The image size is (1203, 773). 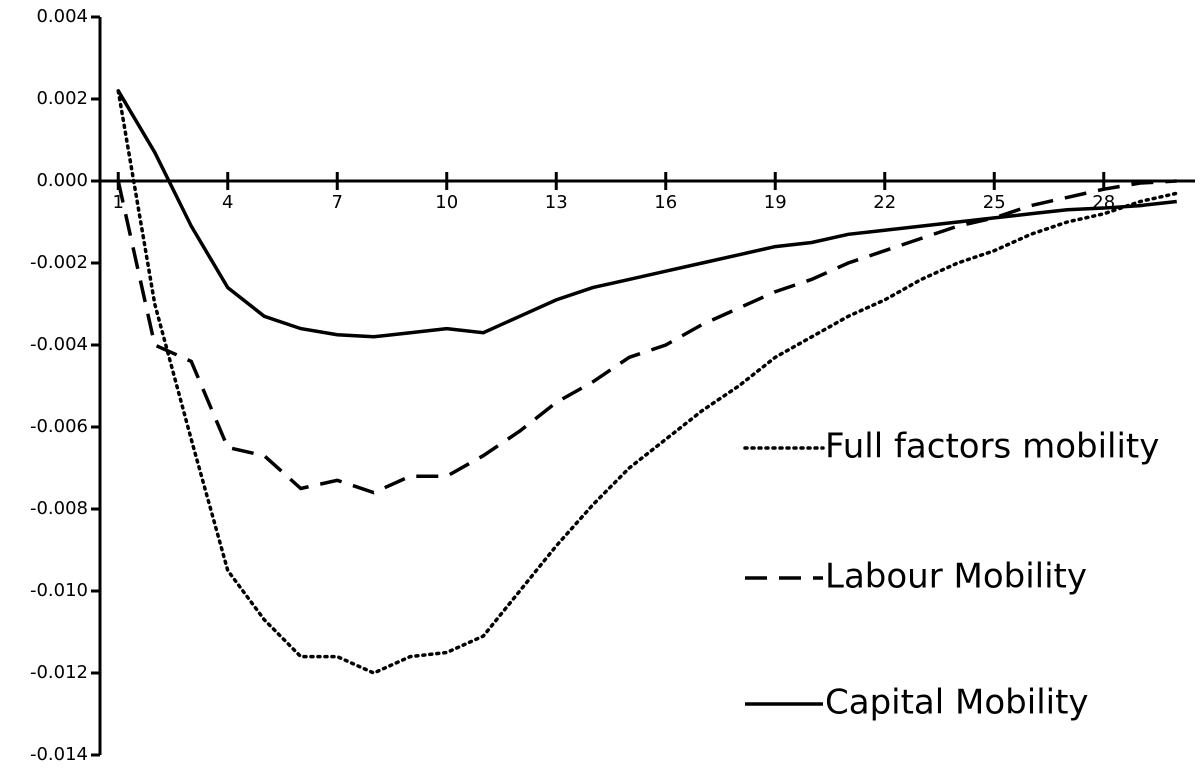 I want to click on y-tick-label: 0.004, so click(x=62, y=16).